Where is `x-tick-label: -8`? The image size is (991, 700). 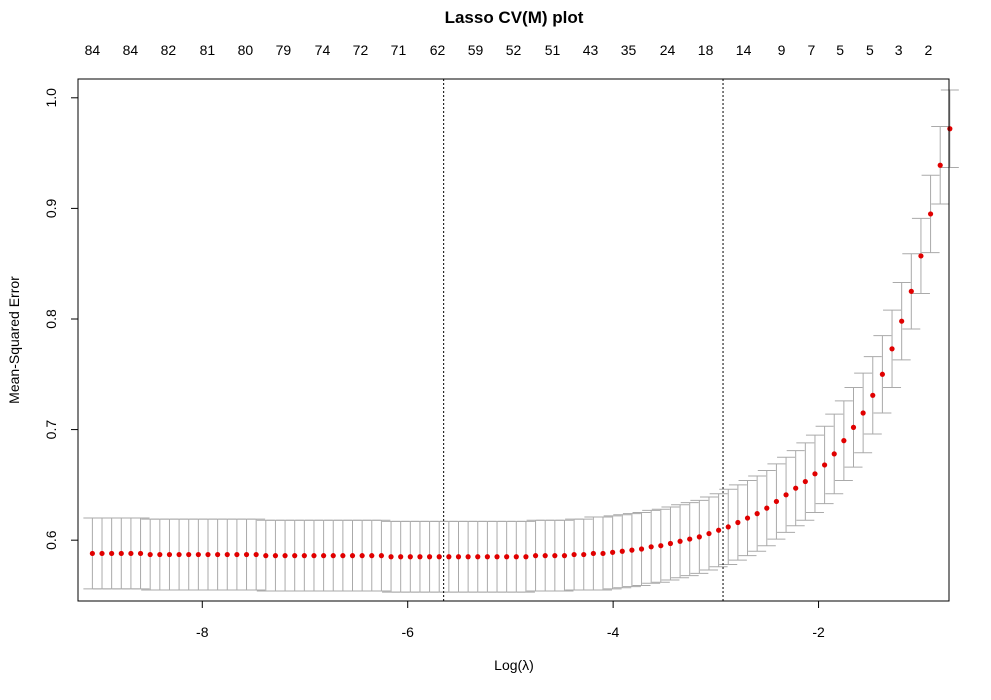
x-tick-label: -8 is located at coordinates (202, 632).